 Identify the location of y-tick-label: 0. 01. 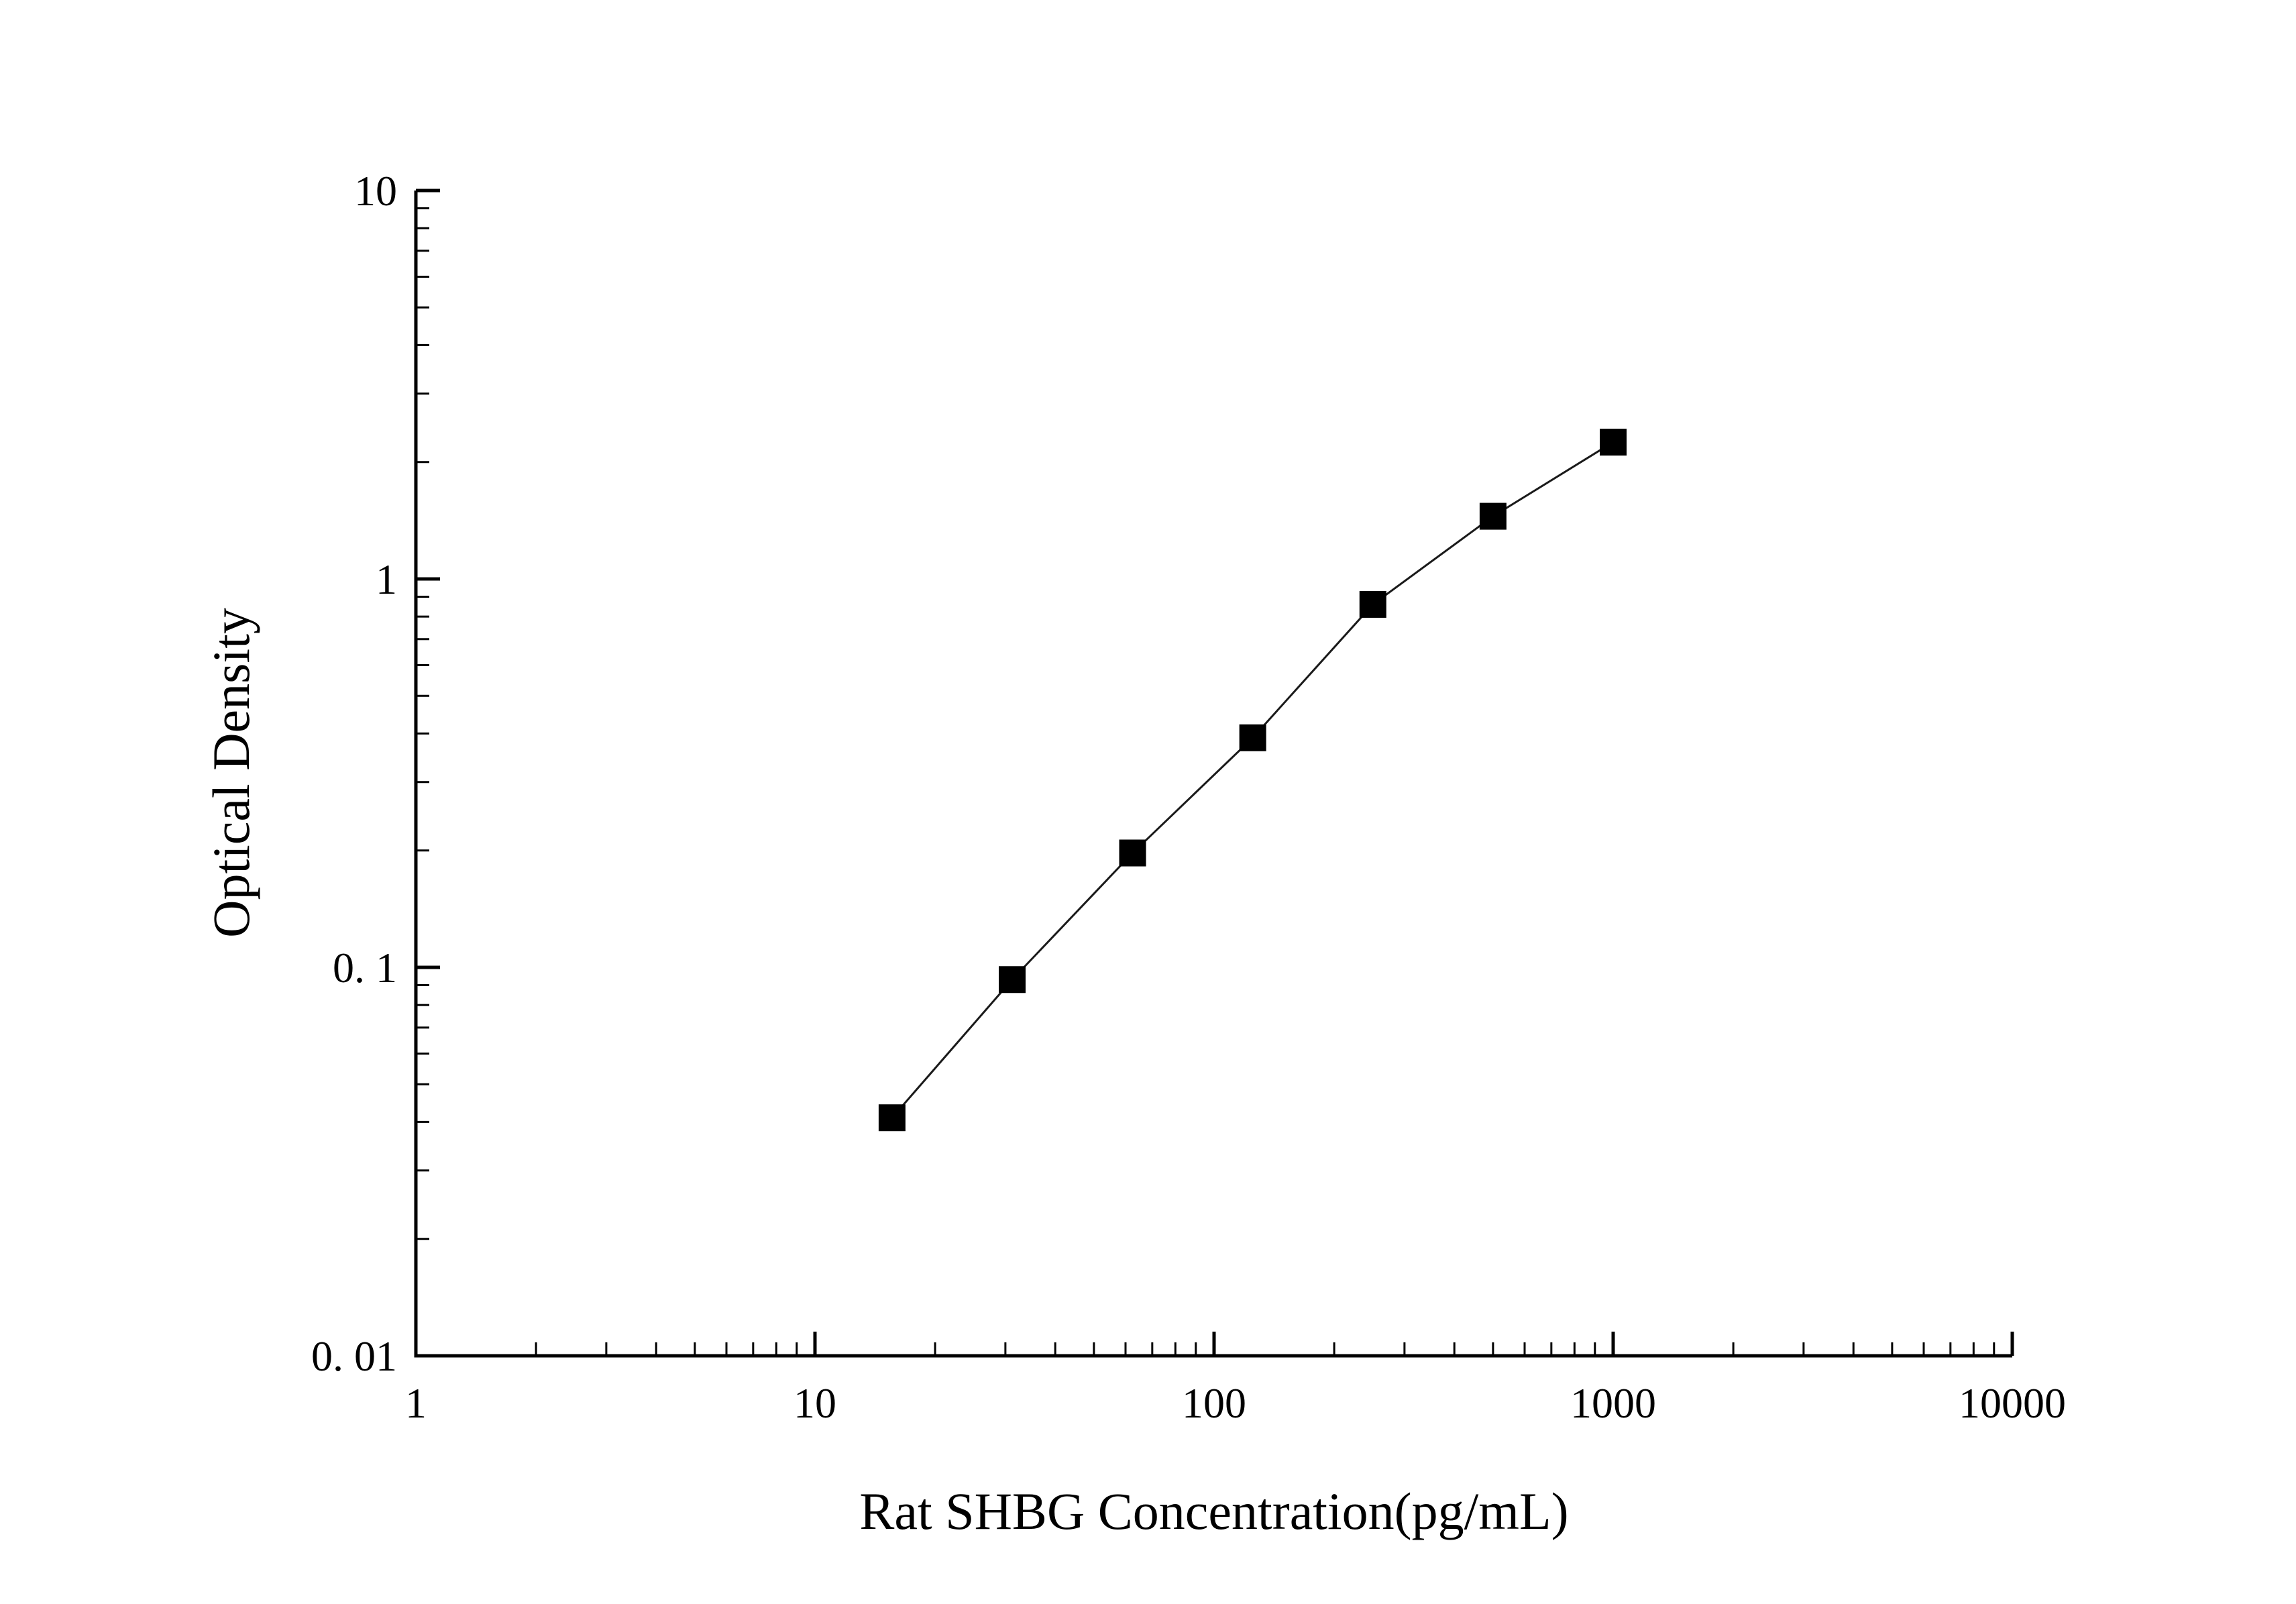
(354, 1356).